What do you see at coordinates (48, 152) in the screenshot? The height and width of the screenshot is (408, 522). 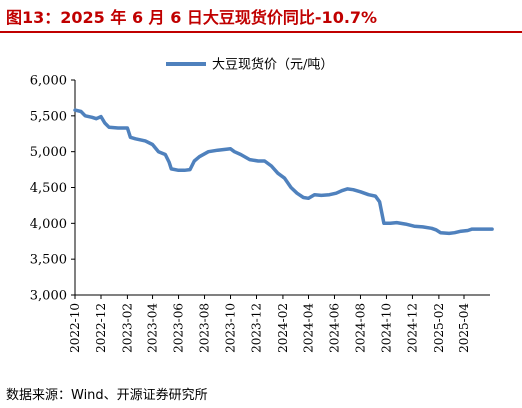 I see `y-tick-label: 5,000` at bounding box center [48, 152].